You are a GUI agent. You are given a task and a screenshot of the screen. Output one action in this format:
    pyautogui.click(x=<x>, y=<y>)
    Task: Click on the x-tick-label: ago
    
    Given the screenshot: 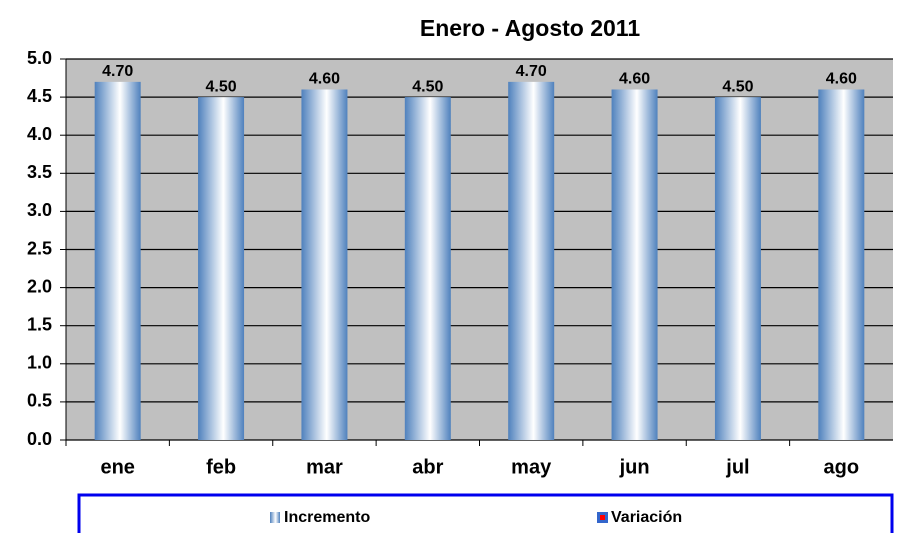 What is the action you would take?
    pyautogui.click(x=842, y=467)
    